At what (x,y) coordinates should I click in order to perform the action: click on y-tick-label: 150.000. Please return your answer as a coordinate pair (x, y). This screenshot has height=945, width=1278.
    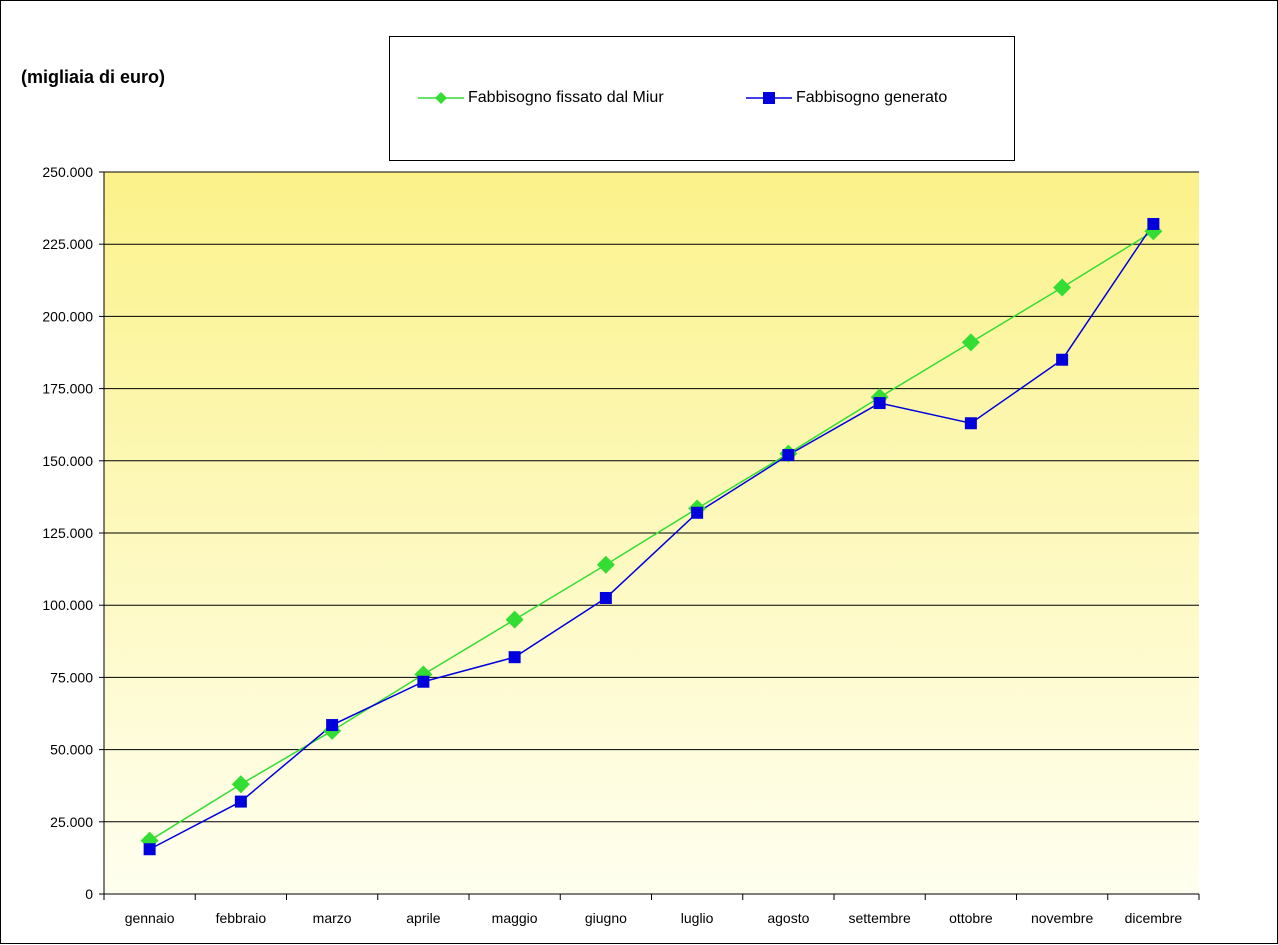
    Looking at the image, I should click on (67, 461).